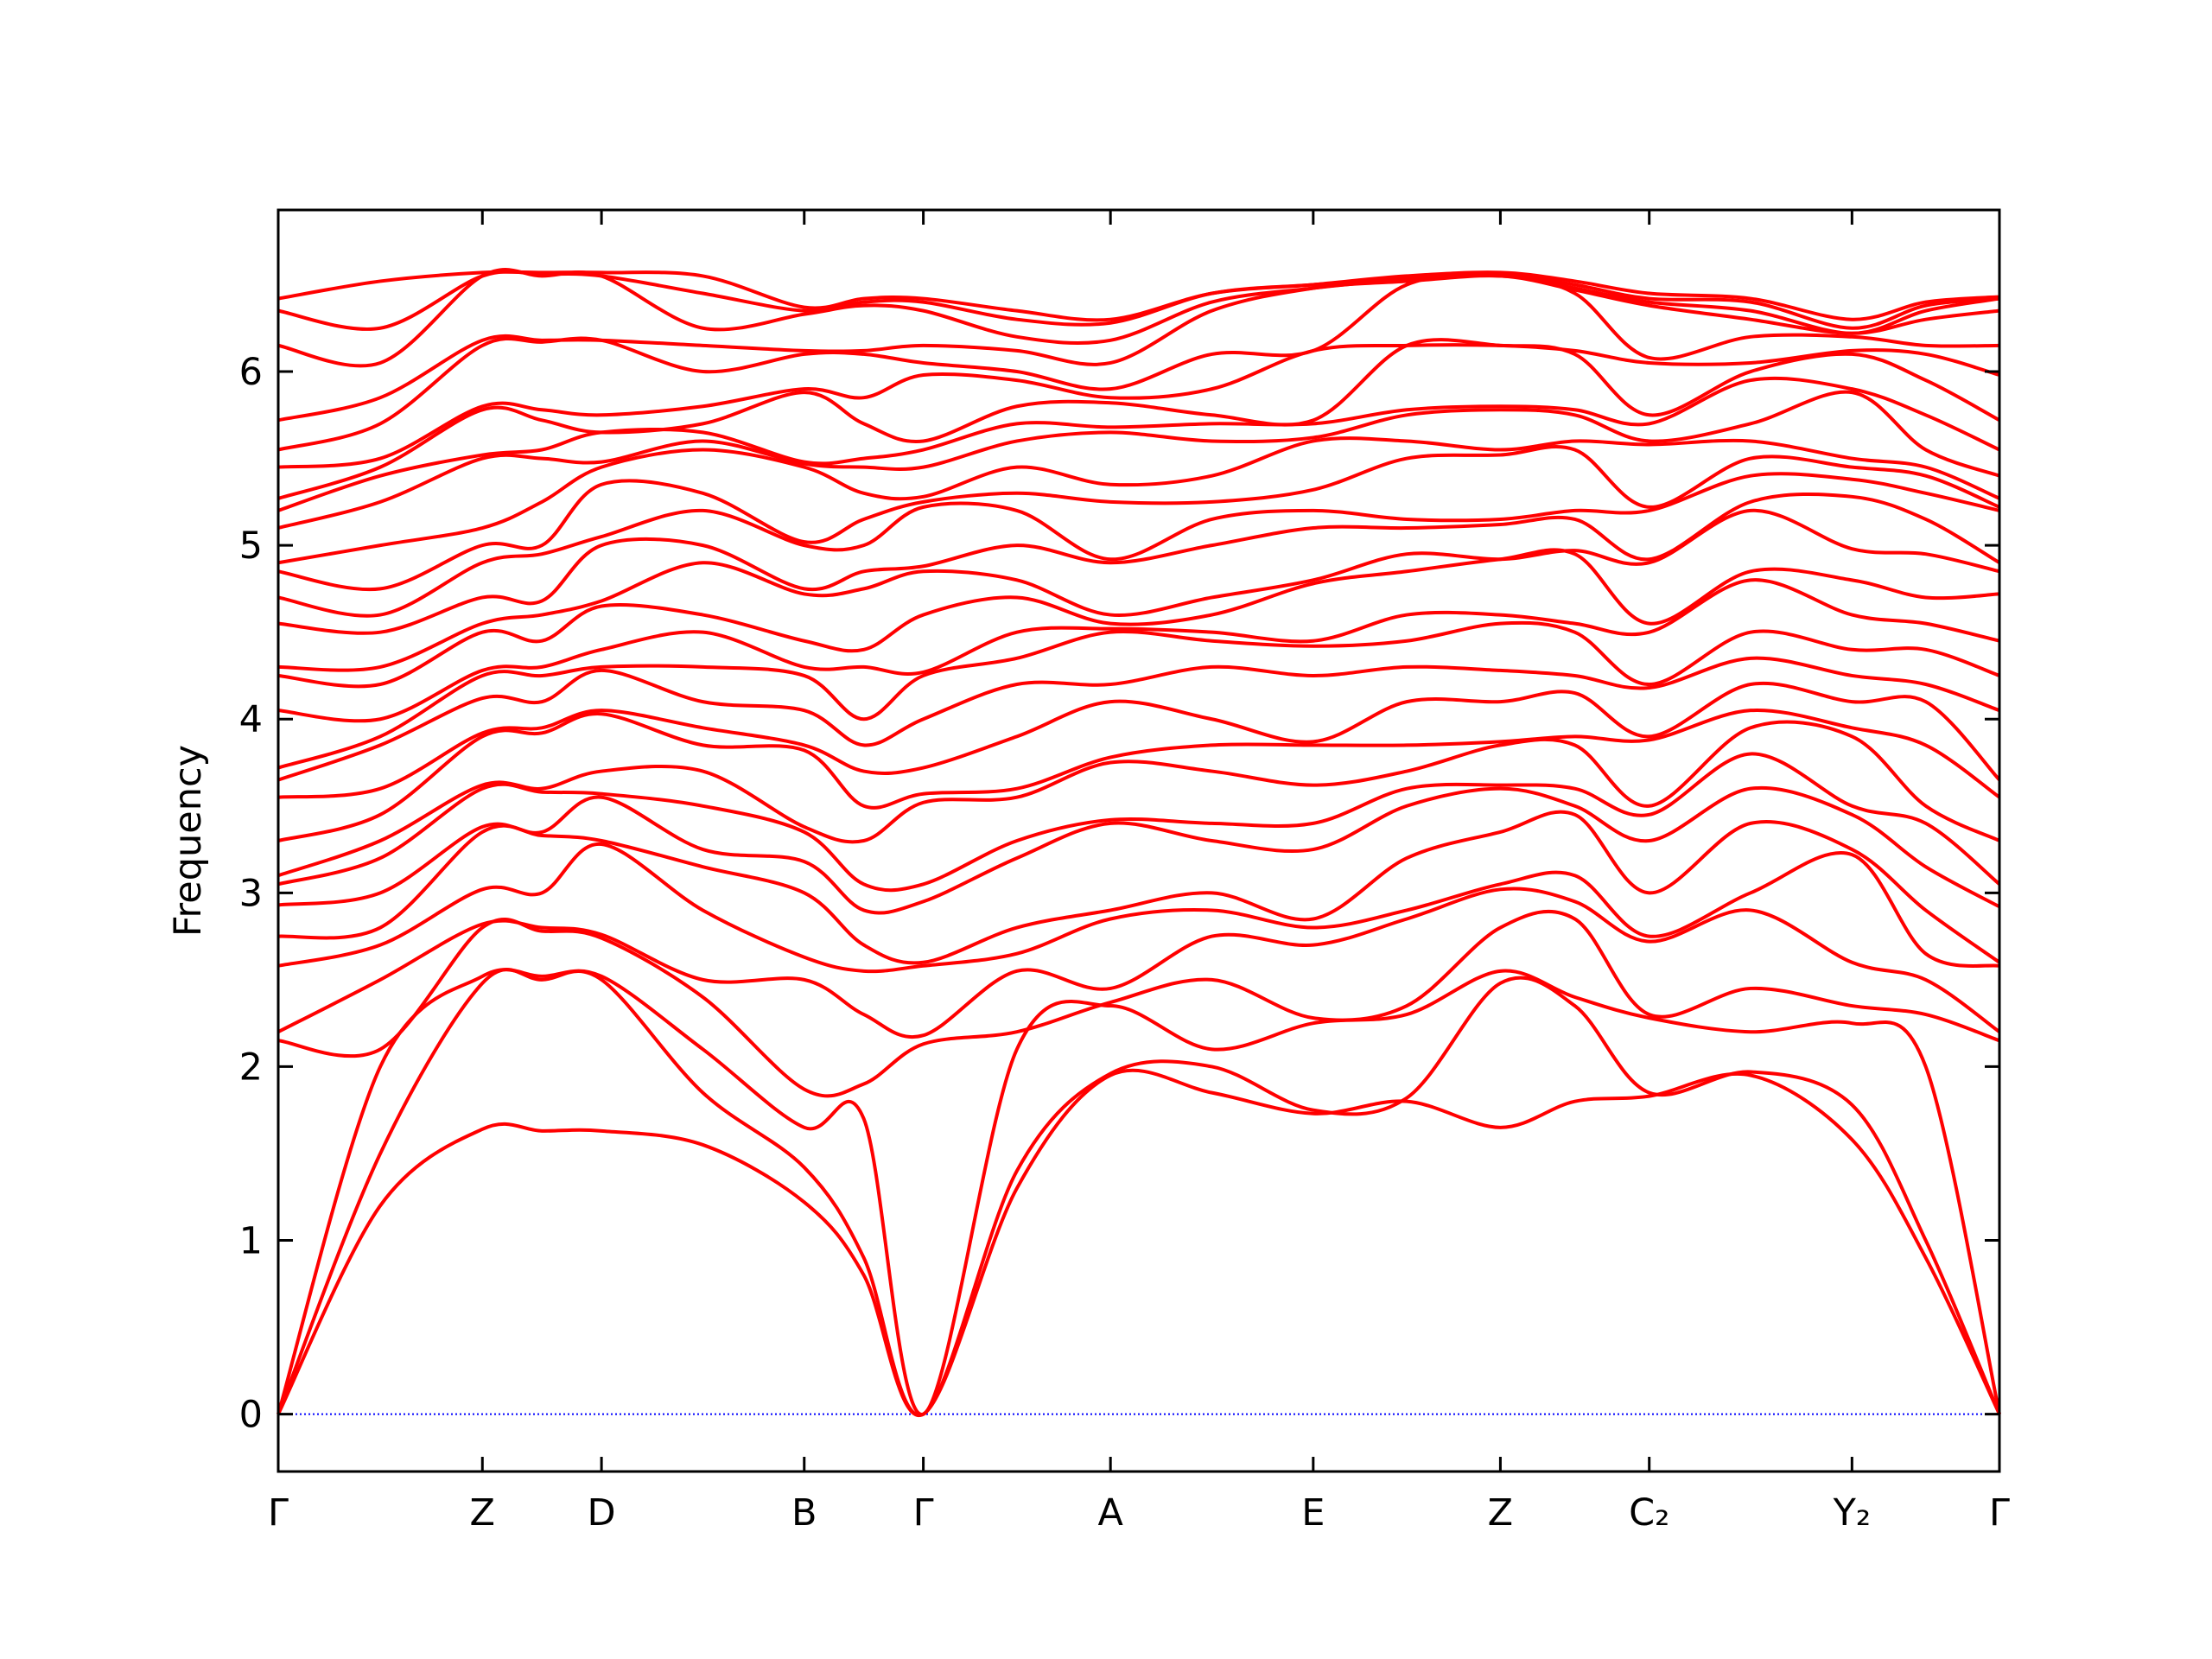 The width and height of the screenshot is (2212, 1659). I want to click on y-tick-label: 6, so click(251, 372).